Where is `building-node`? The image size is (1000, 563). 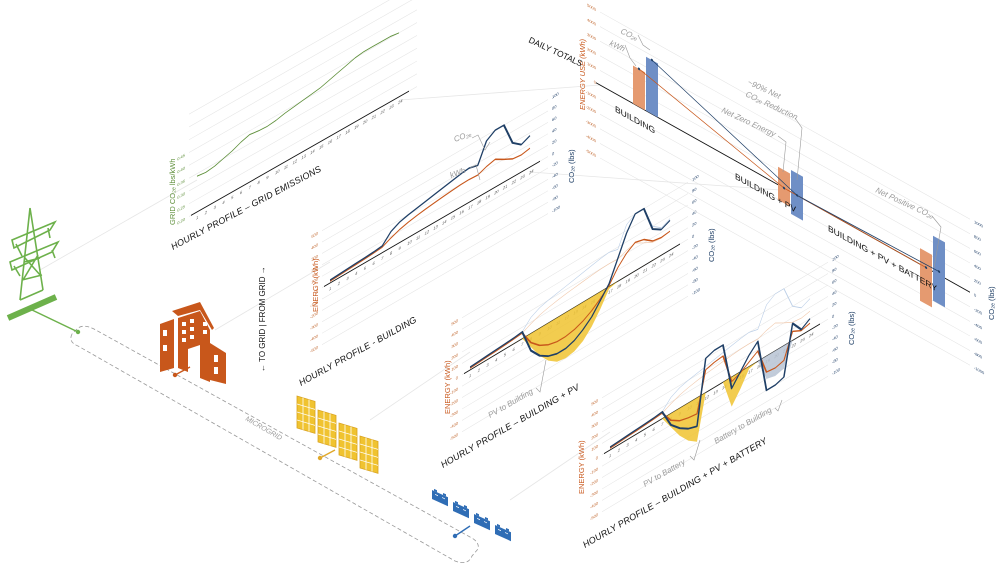 building-node is located at coordinates (175, 375).